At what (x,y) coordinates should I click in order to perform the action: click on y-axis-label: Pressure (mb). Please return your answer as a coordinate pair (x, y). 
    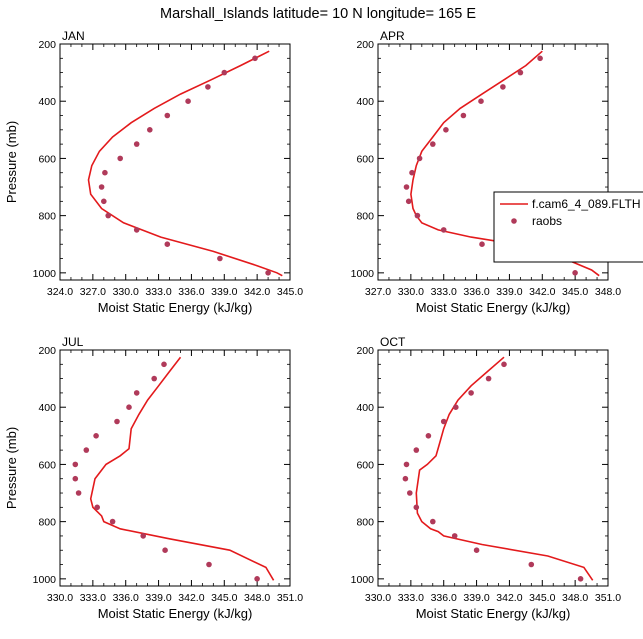
    Looking at the image, I should click on (11, 162).